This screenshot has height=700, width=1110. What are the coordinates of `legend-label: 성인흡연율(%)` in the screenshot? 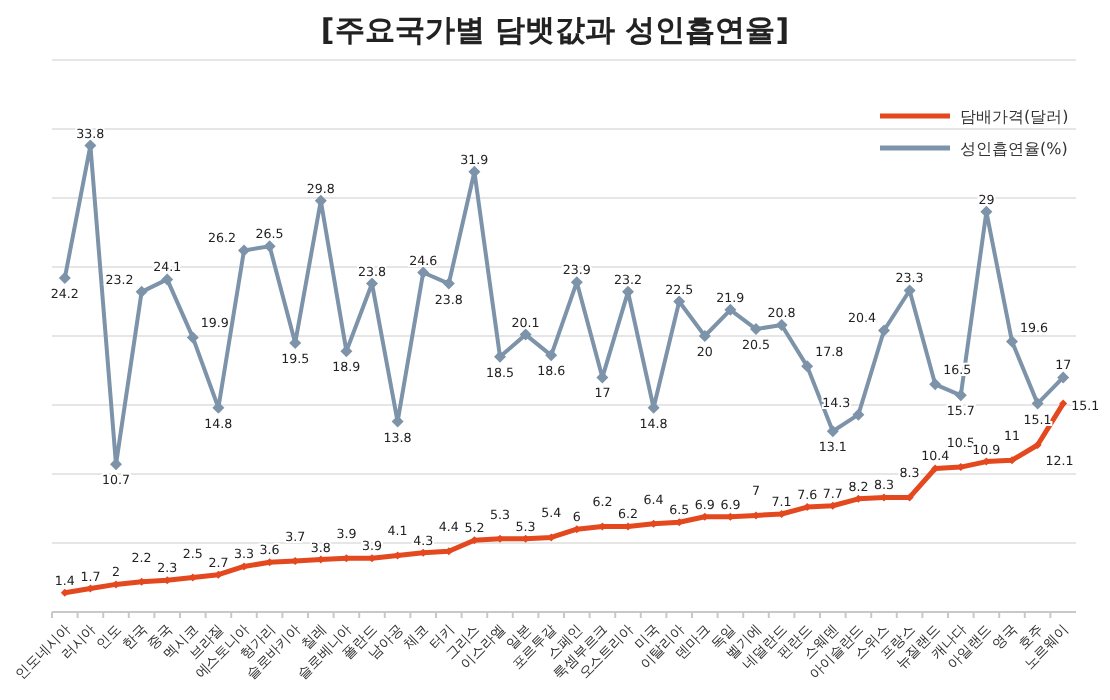 It's located at (1014, 149).